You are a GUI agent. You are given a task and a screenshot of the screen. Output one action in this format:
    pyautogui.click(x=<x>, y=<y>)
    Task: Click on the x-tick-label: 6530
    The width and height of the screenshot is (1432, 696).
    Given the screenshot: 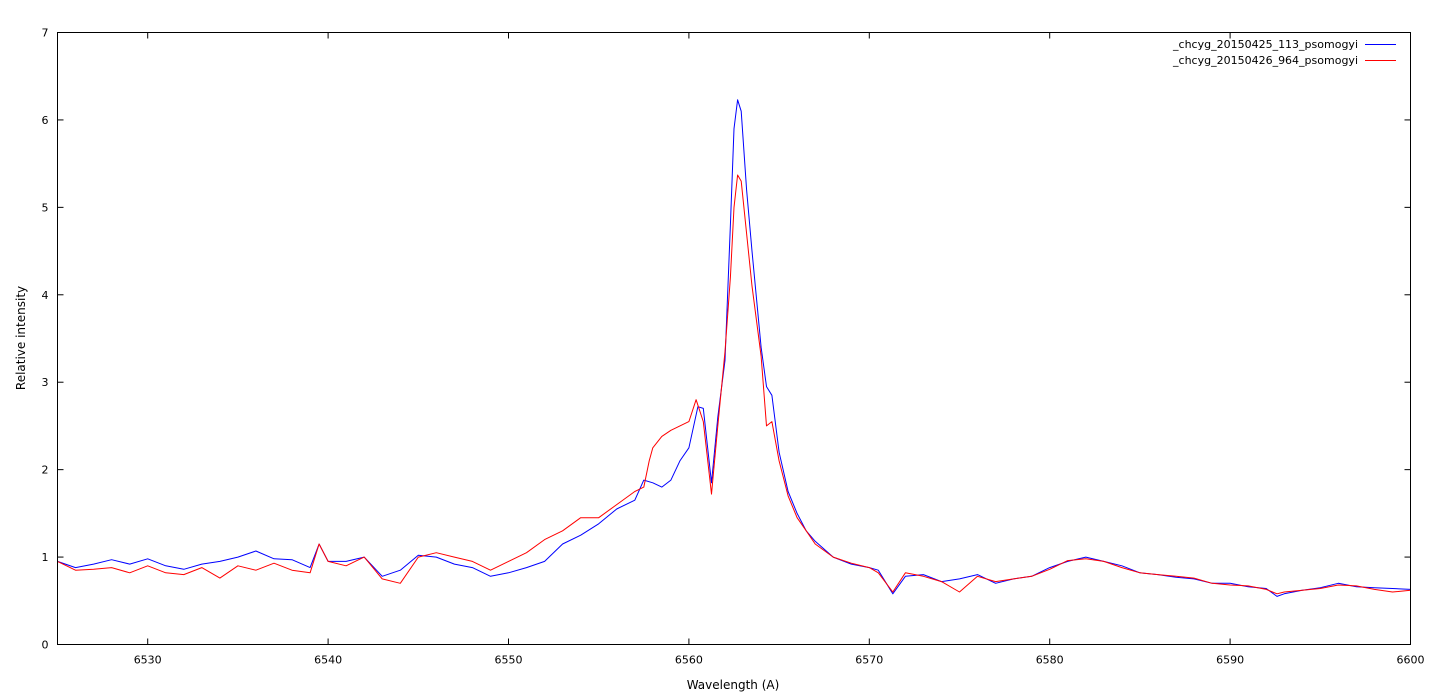 What is the action you would take?
    pyautogui.click(x=148, y=660)
    